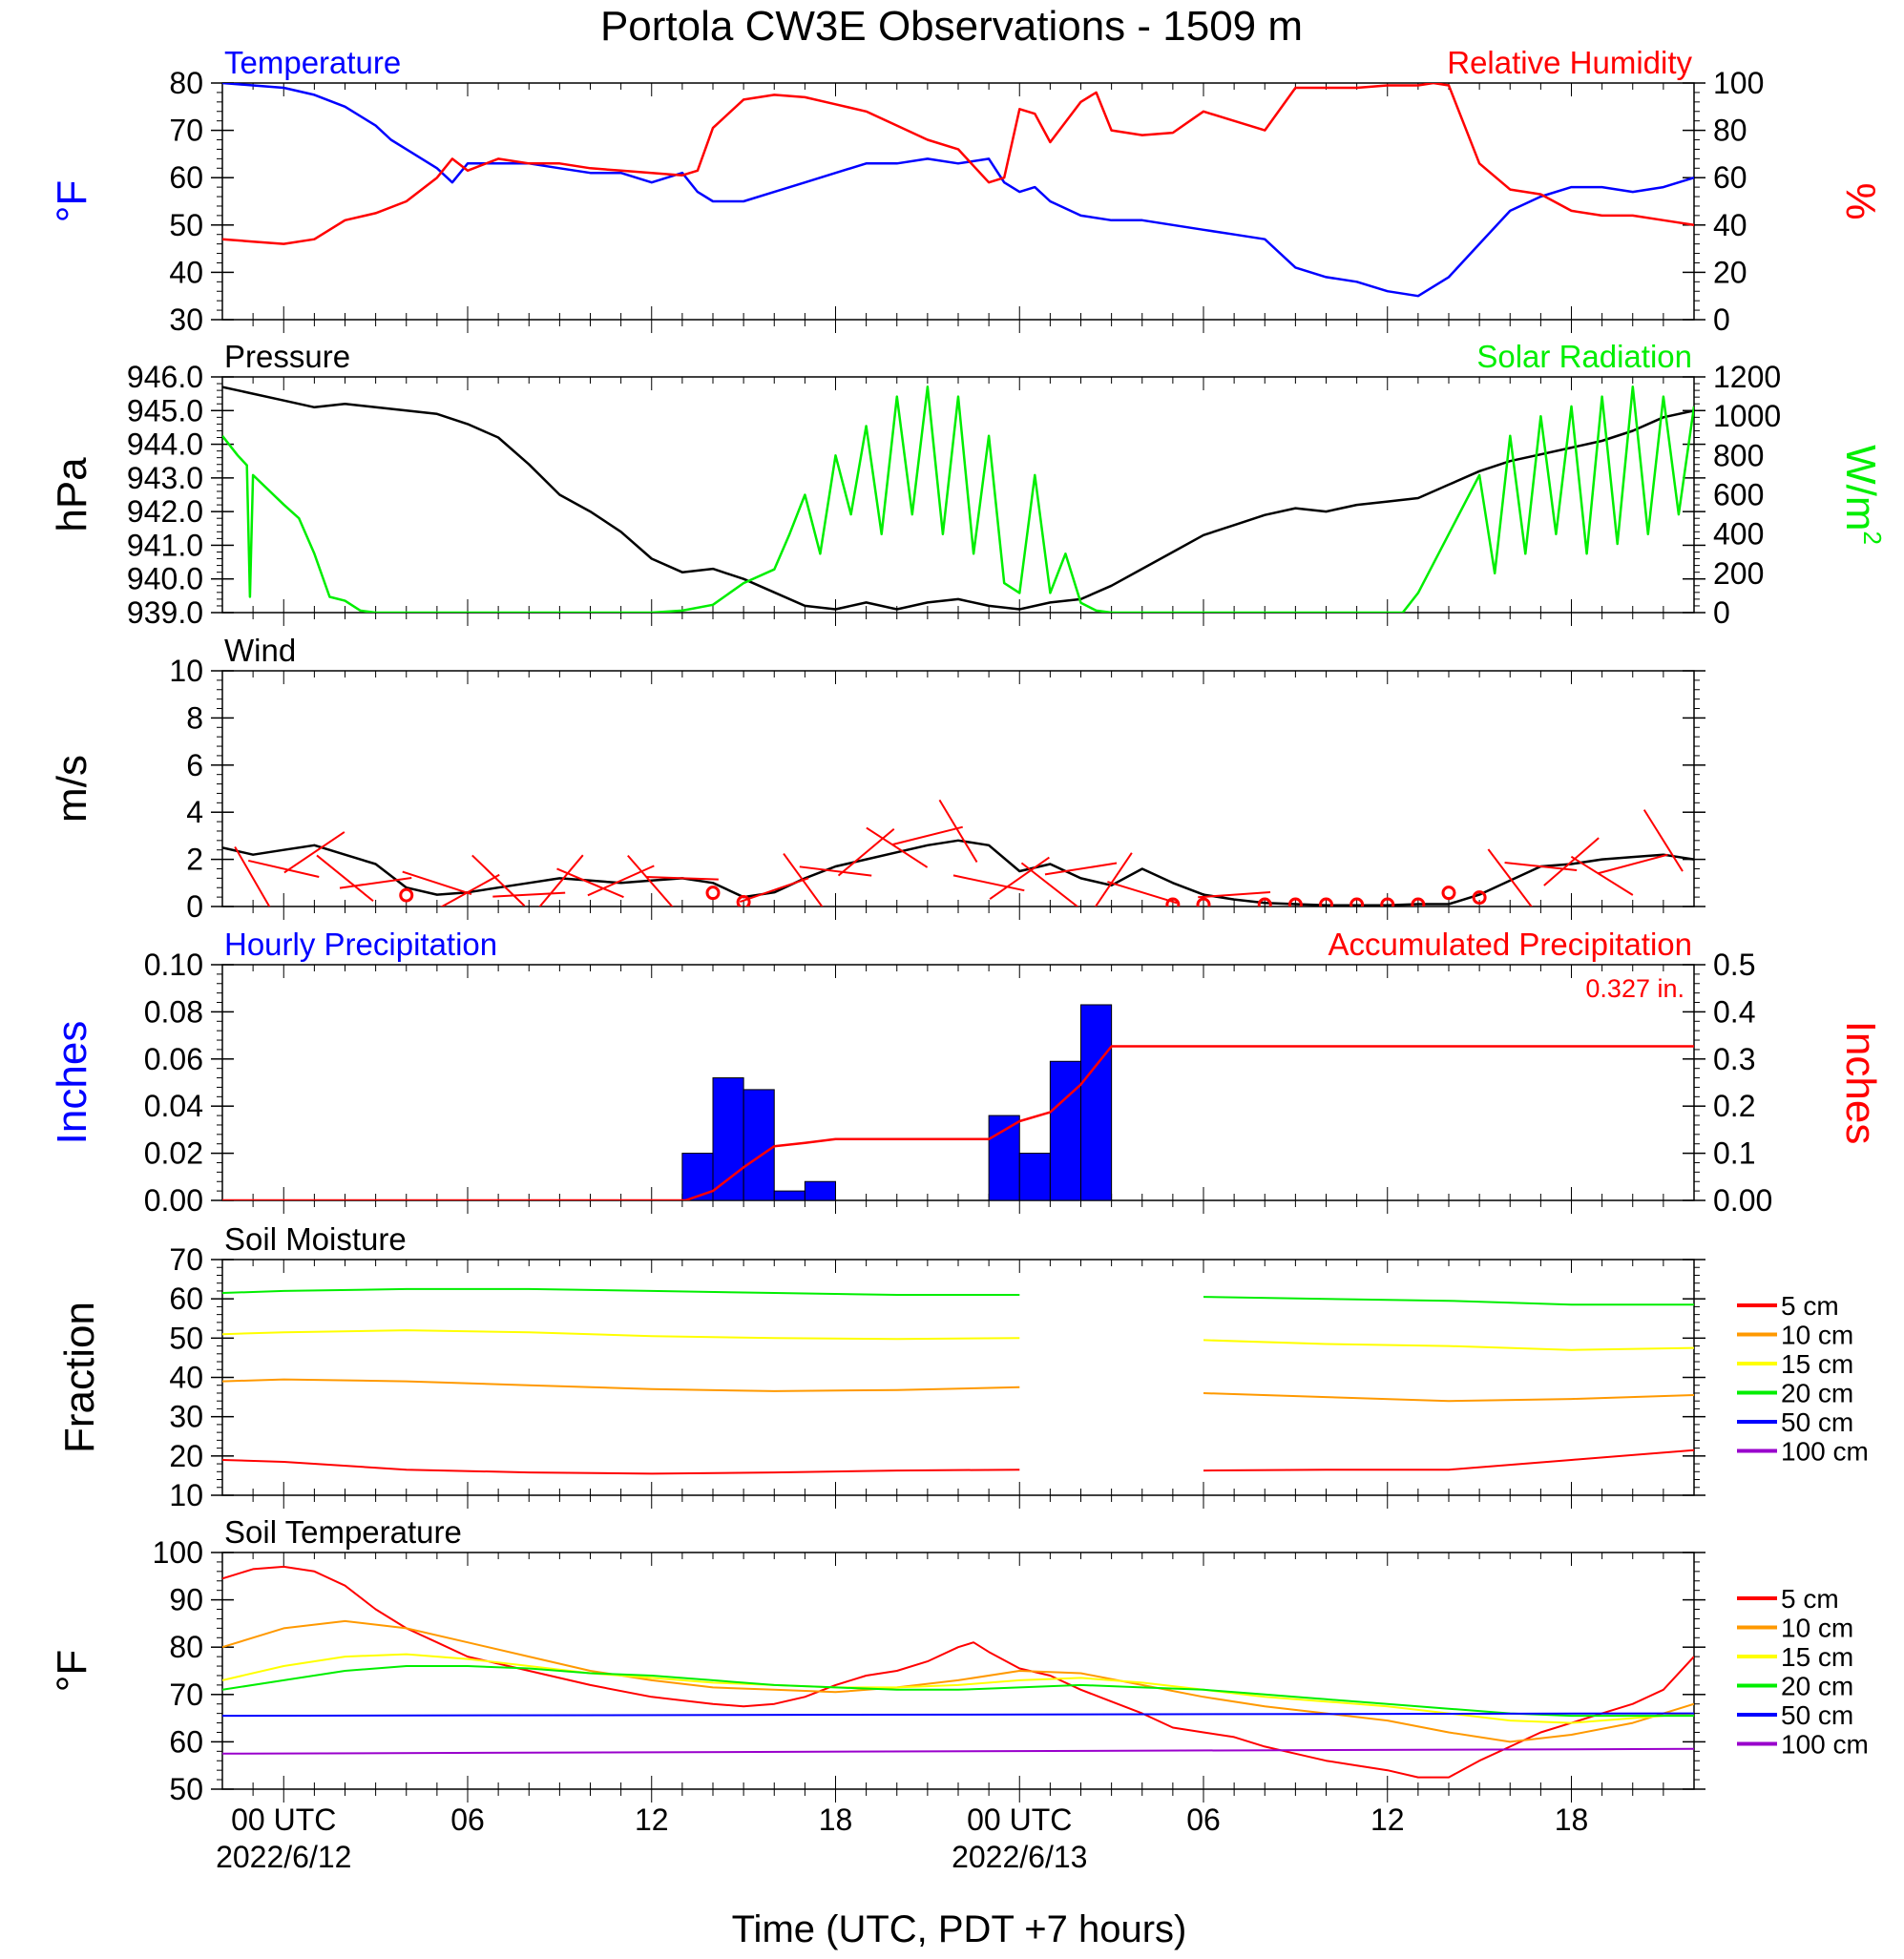 The height and width of the screenshot is (1959, 1904). I want to click on right-tick-label: 60, so click(1730, 178).